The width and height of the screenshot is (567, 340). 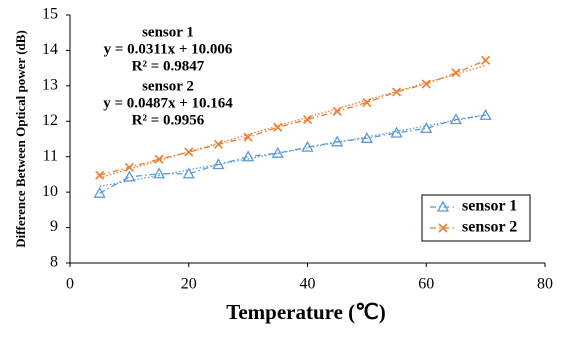 I want to click on annotation-equation: y = 0.0311x + 10.006, so click(x=168, y=49).